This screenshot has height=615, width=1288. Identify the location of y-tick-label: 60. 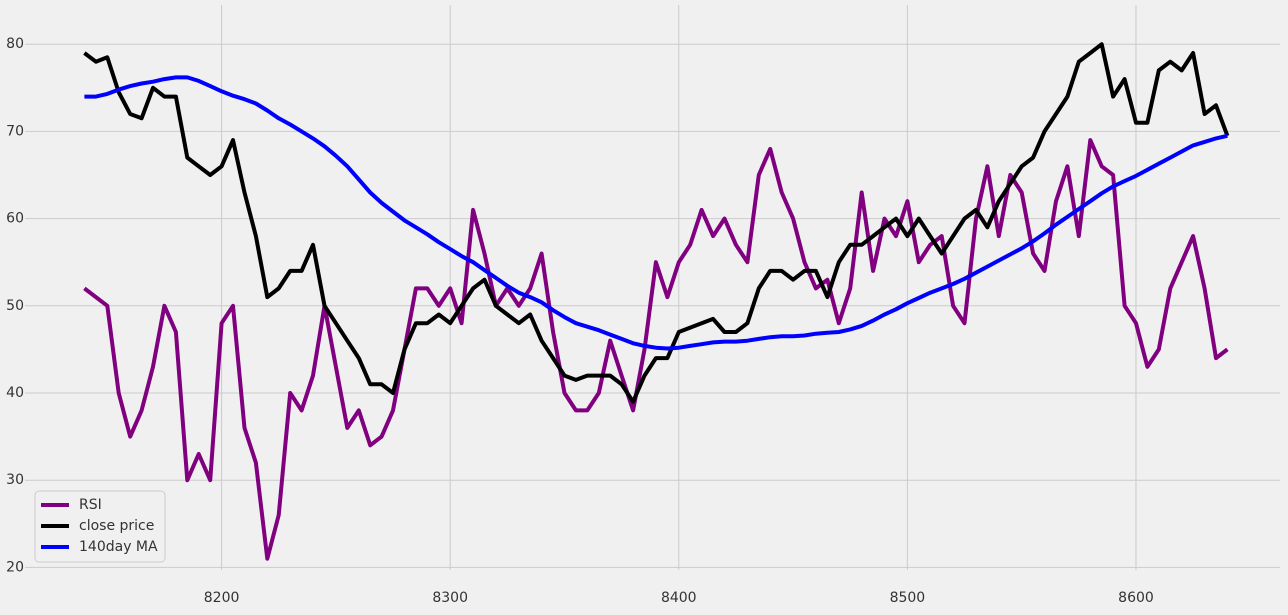
(15, 219).